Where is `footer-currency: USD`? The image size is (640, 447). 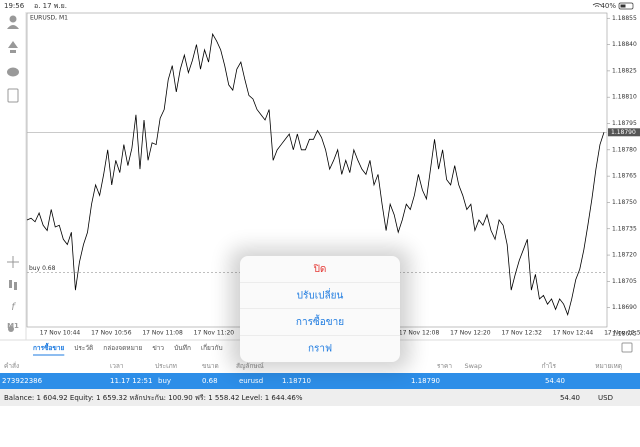
footer-currency: USD is located at coordinates (605, 398).